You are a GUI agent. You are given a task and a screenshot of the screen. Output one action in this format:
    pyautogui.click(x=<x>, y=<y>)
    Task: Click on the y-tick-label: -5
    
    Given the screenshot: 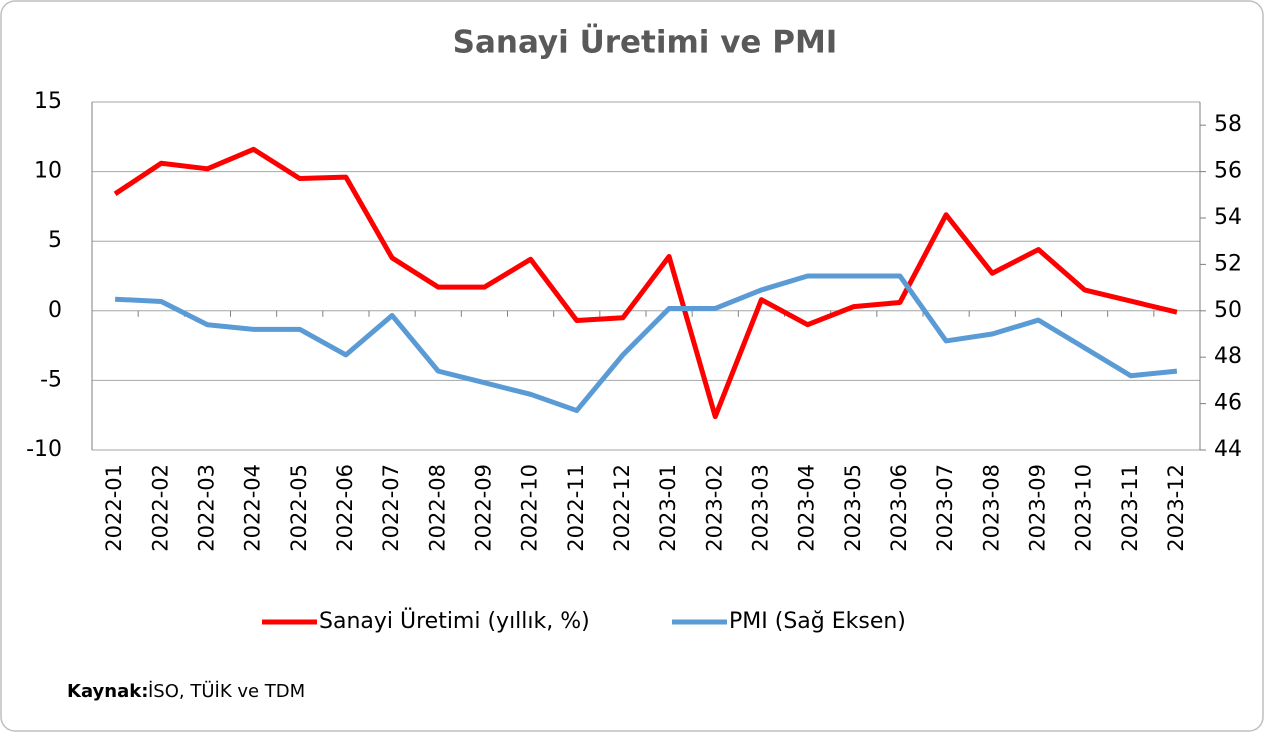 What is the action you would take?
    pyautogui.click(x=51, y=379)
    